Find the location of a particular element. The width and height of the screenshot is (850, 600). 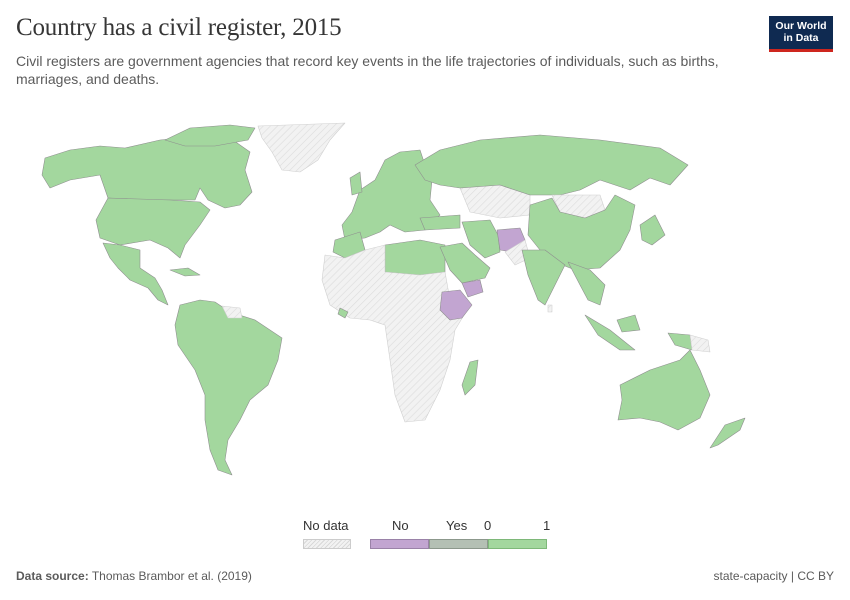

legend-no-swatch is located at coordinates (399, 544).